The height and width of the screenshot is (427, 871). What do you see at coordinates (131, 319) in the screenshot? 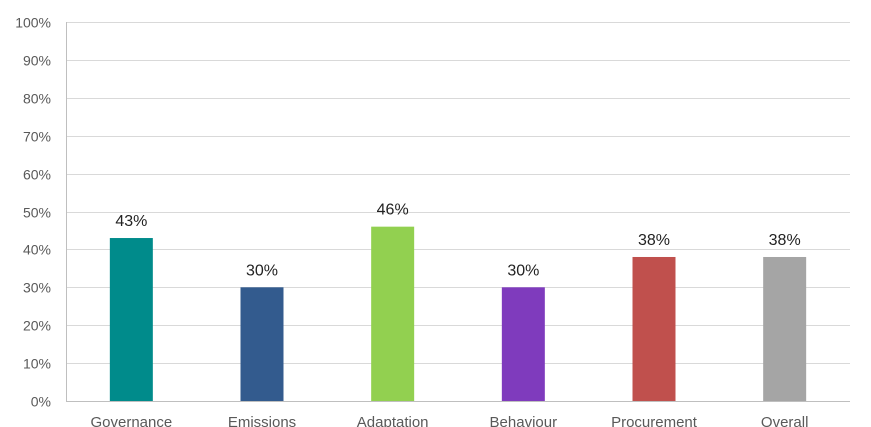
I see `bar-governance` at bounding box center [131, 319].